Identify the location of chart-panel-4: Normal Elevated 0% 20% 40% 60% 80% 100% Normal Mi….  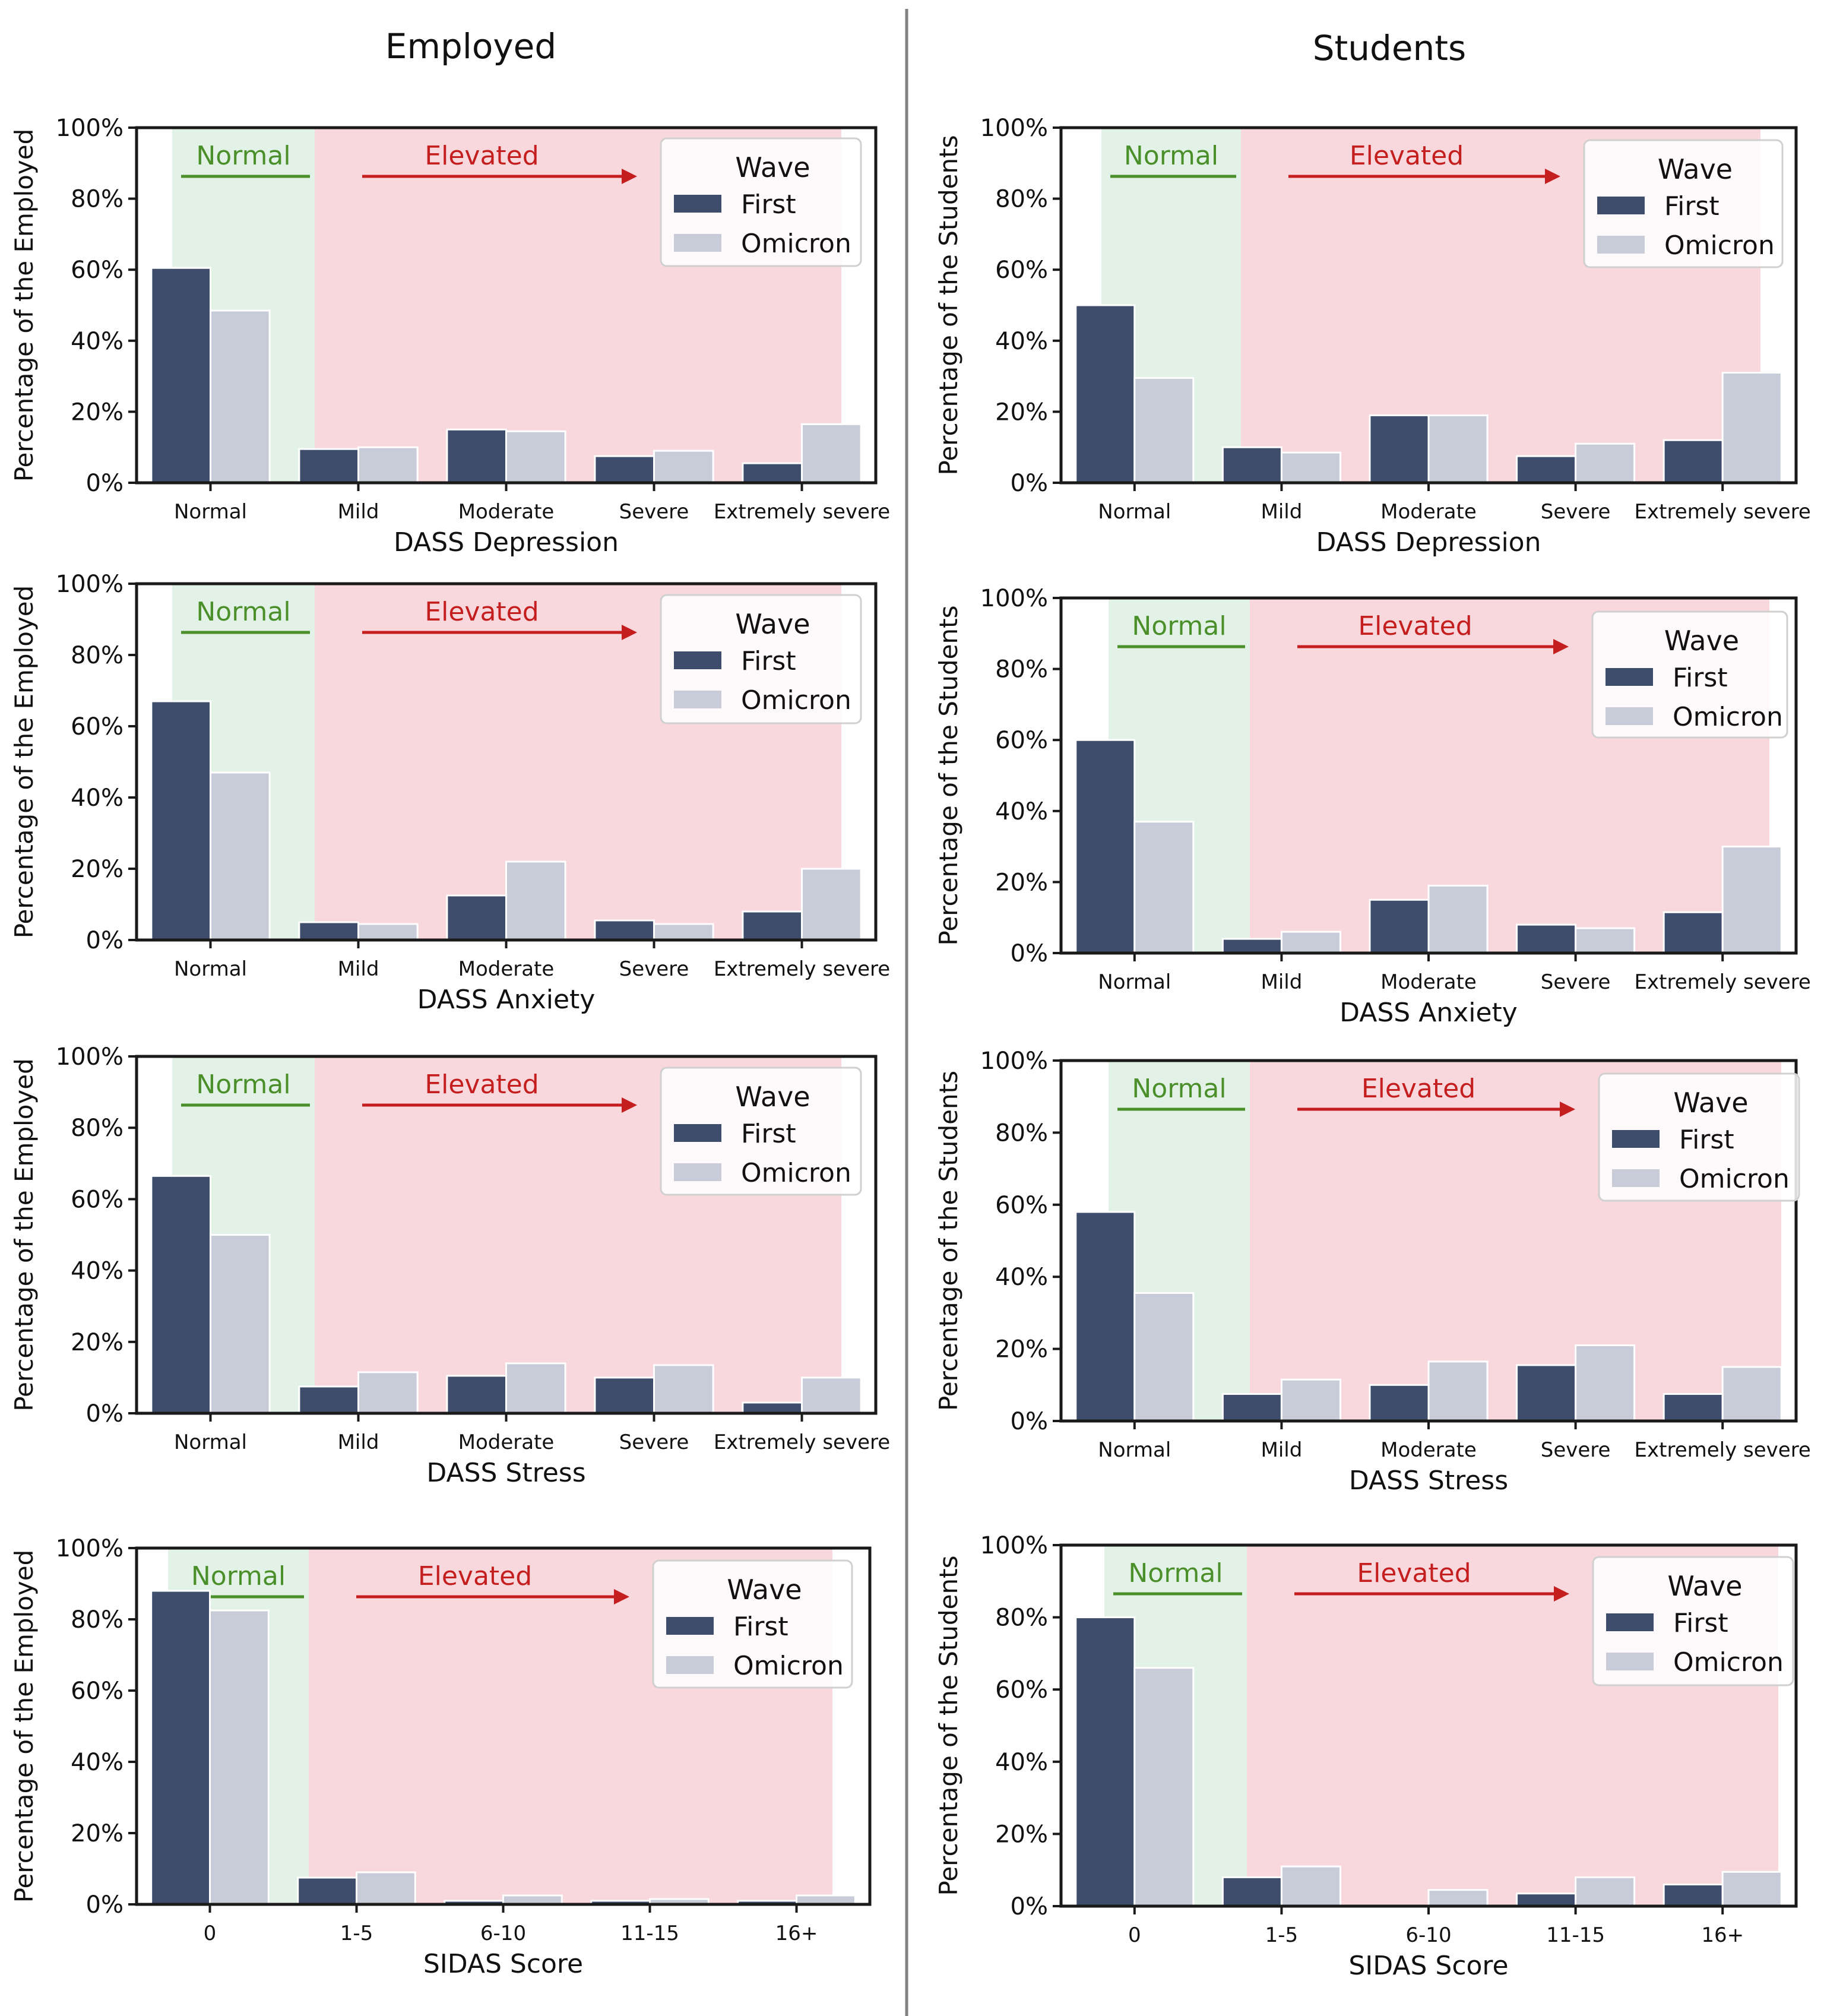
(1372, 806).